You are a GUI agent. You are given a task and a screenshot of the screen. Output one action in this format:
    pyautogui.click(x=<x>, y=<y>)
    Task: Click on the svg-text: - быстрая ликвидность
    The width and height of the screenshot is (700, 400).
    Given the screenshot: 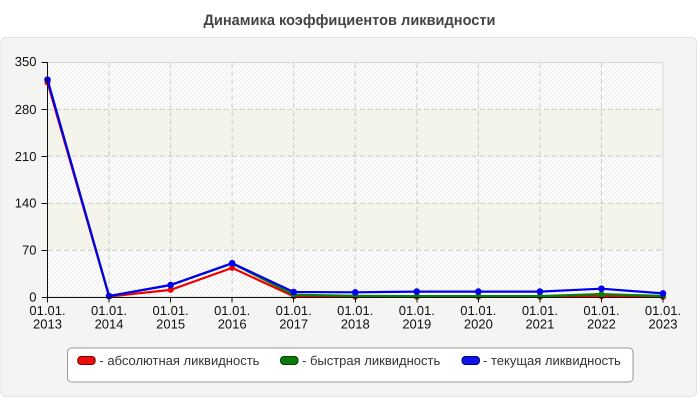 What is the action you would take?
    pyautogui.click(x=371, y=360)
    